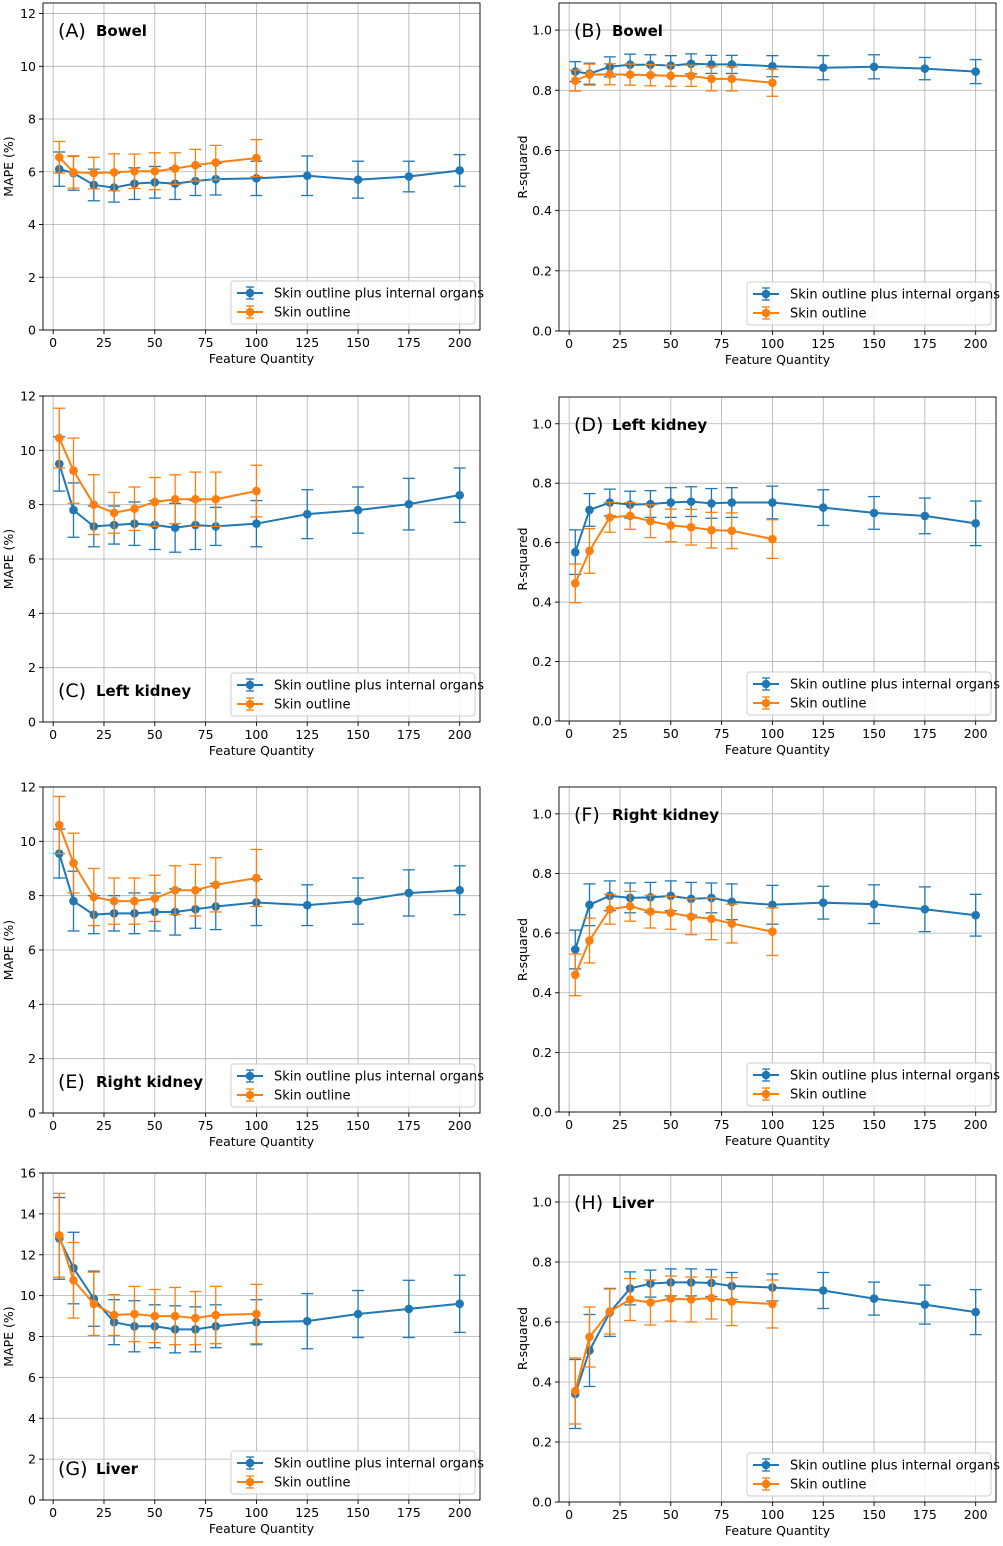 Image resolution: width=1003 pixels, height=1546 pixels. I want to click on panel-title: Liver, so click(633, 1203).